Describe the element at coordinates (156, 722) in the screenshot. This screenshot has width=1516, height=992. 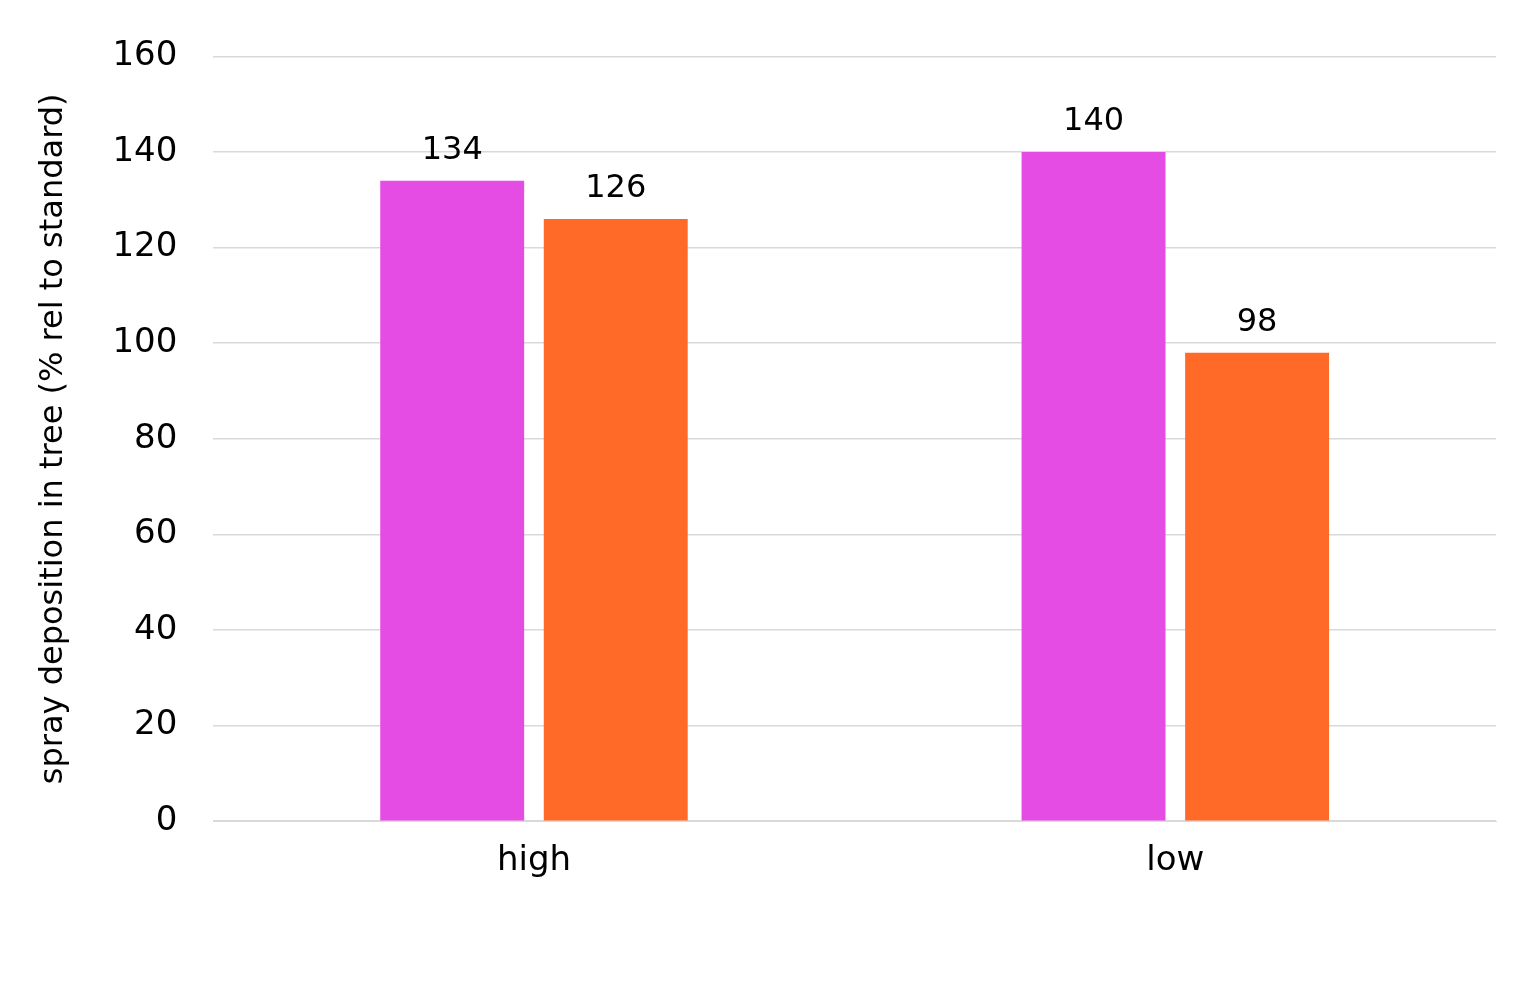
I see `y-tick-label: 20` at that location.